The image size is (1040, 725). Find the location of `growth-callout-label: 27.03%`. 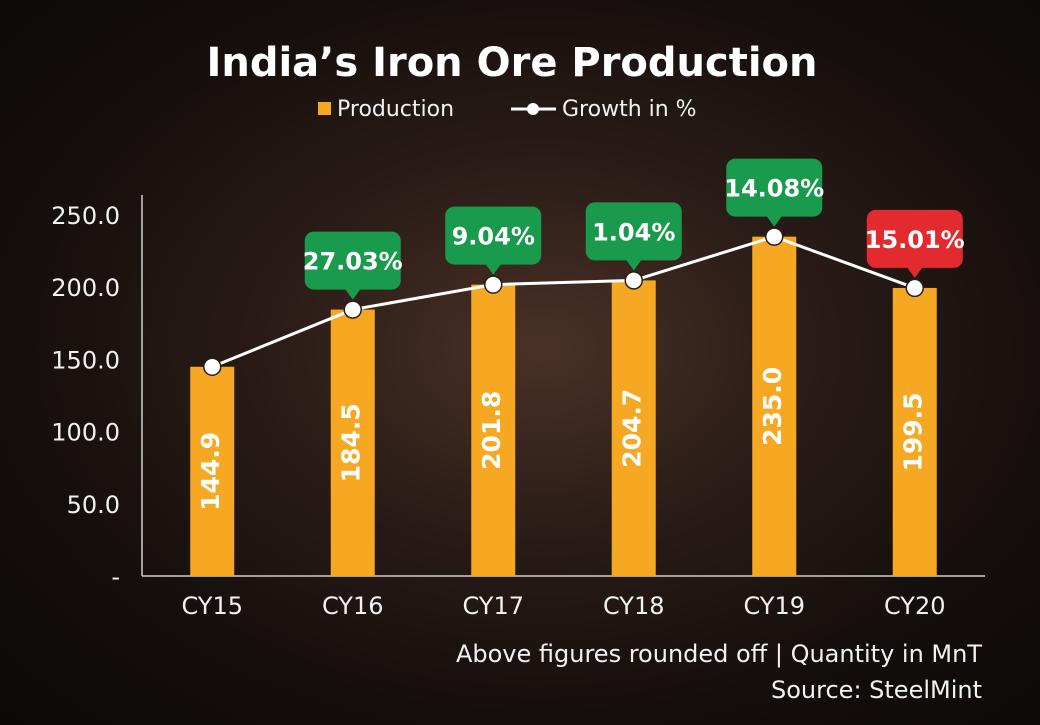

growth-callout-label: 27.03% is located at coordinates (353, 262).